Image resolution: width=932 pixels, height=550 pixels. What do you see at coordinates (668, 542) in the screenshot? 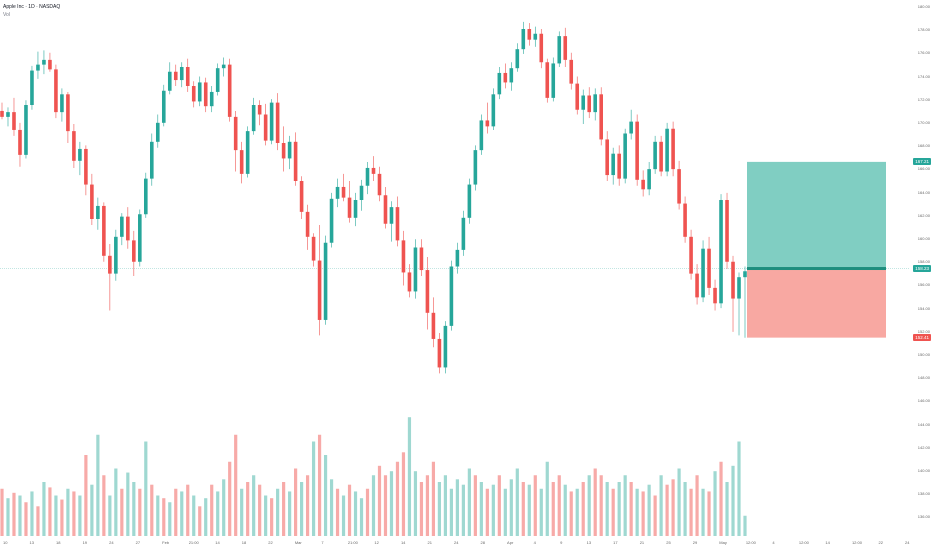
I see `time-tick: 25` at bounding box center [668, 542].